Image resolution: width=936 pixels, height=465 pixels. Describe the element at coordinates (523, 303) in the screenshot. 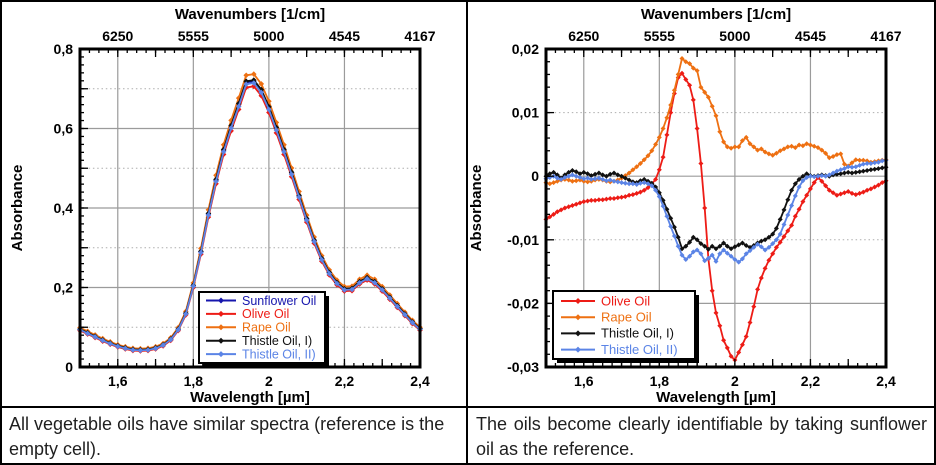

I see `y-tick-label: -0,02` at that location.